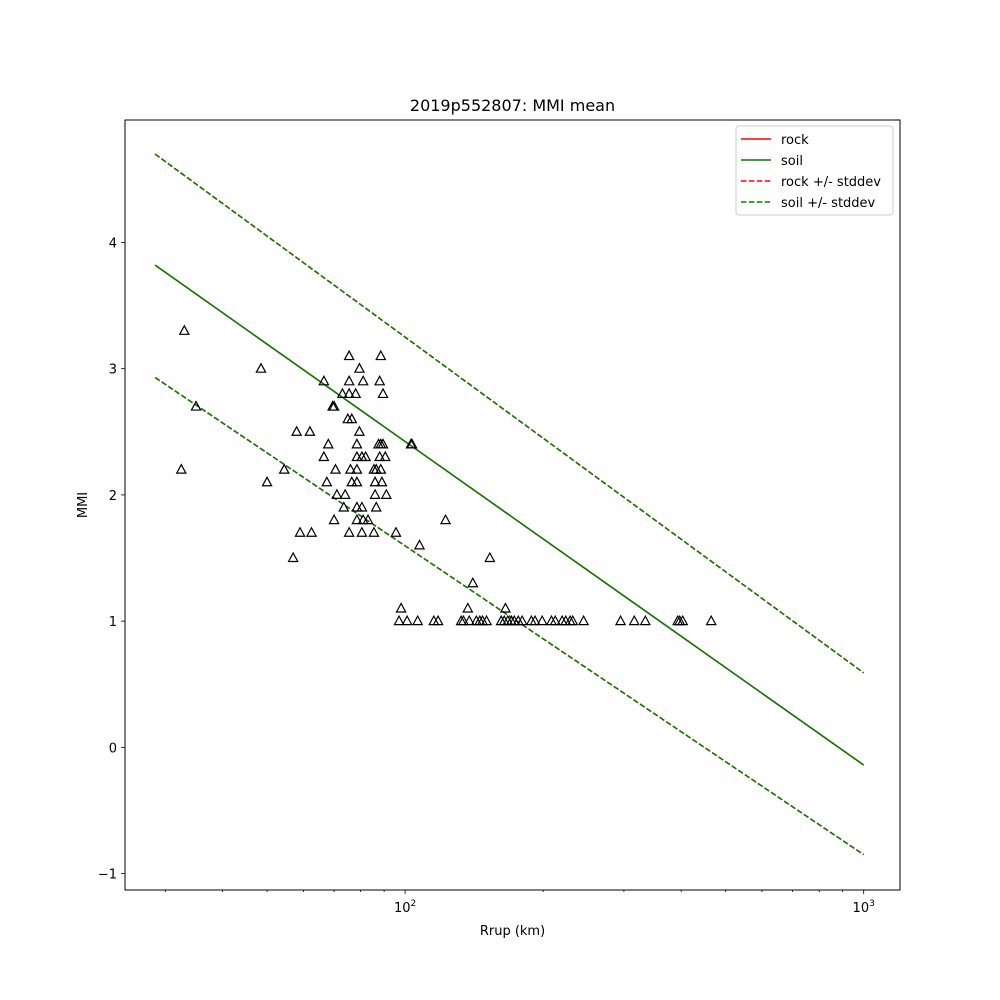 Image resolution: width=1000 pixels, height=1000 pixels. I want to click on x-axis-ticks: 10² 10³, so click(519, 903).